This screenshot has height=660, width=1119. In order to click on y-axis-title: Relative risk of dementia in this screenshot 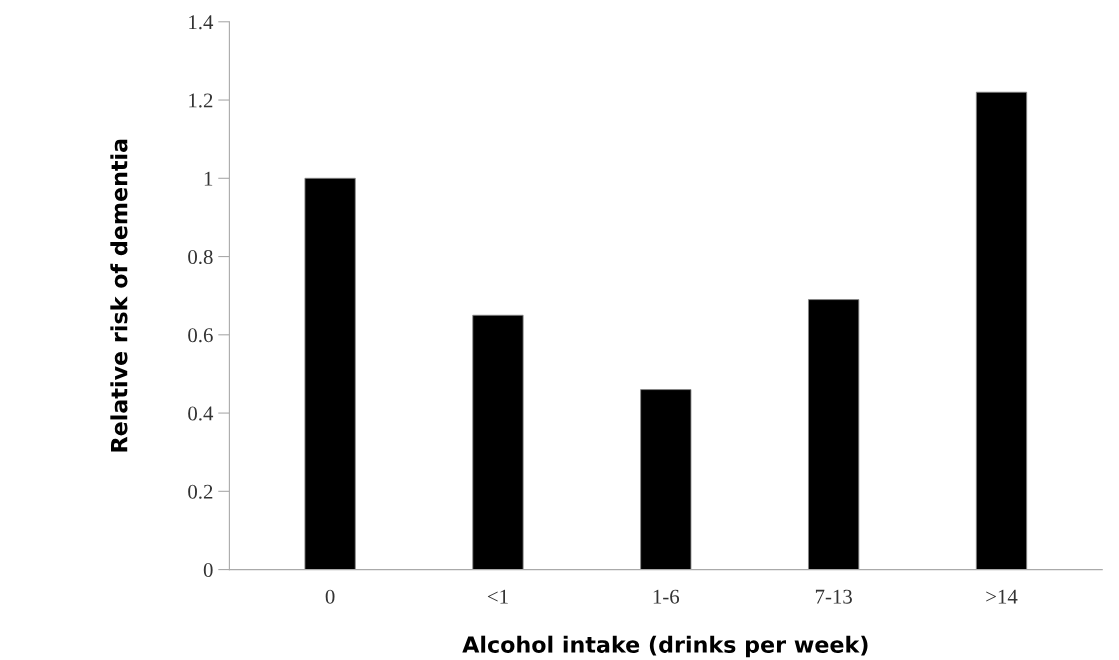, I will do `click(119, 295)`.